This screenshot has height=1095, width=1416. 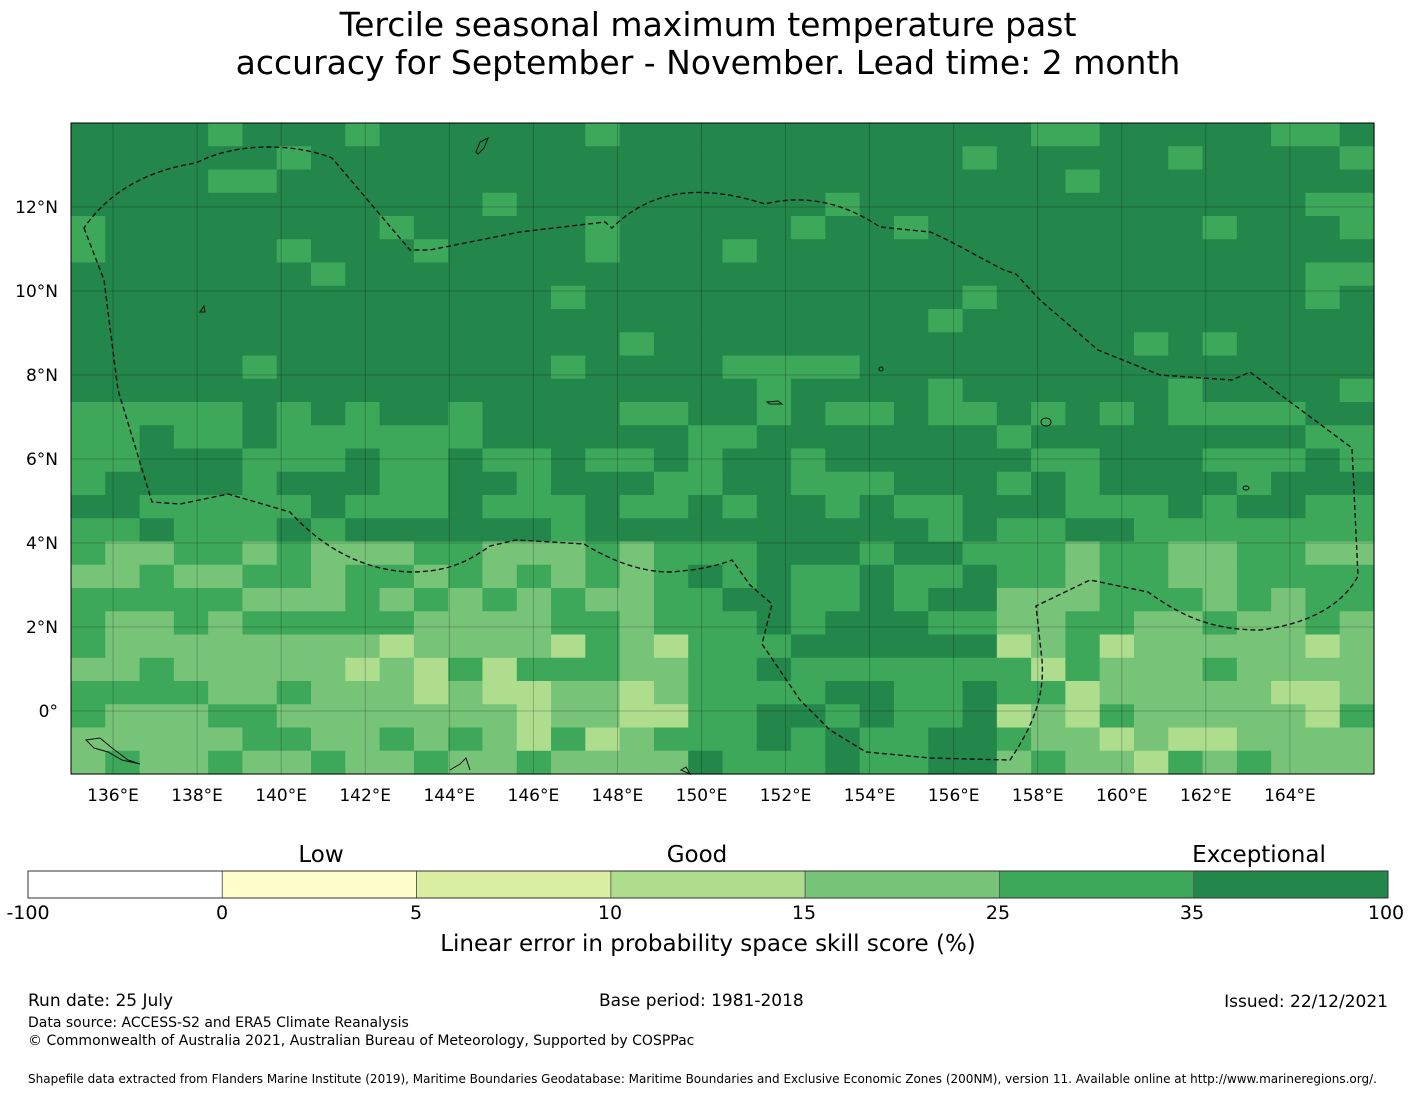 What do you see at coordinates (42, 544) in the screenshot?
I see `latitude-label: 4°N` at bounding box center [42, 544].